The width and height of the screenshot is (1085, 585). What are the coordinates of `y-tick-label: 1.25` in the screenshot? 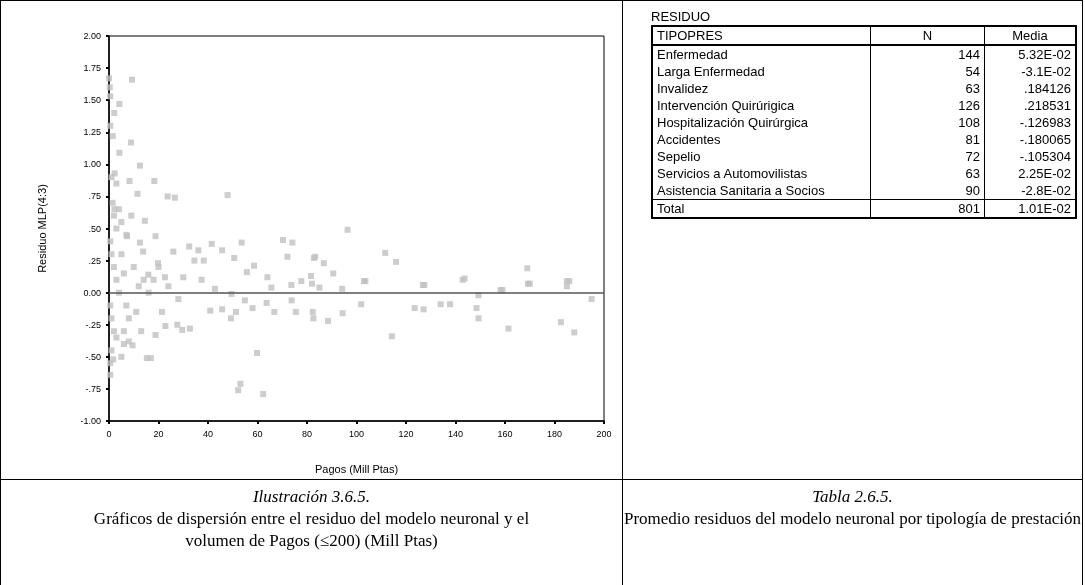 It's located at (92, 132).